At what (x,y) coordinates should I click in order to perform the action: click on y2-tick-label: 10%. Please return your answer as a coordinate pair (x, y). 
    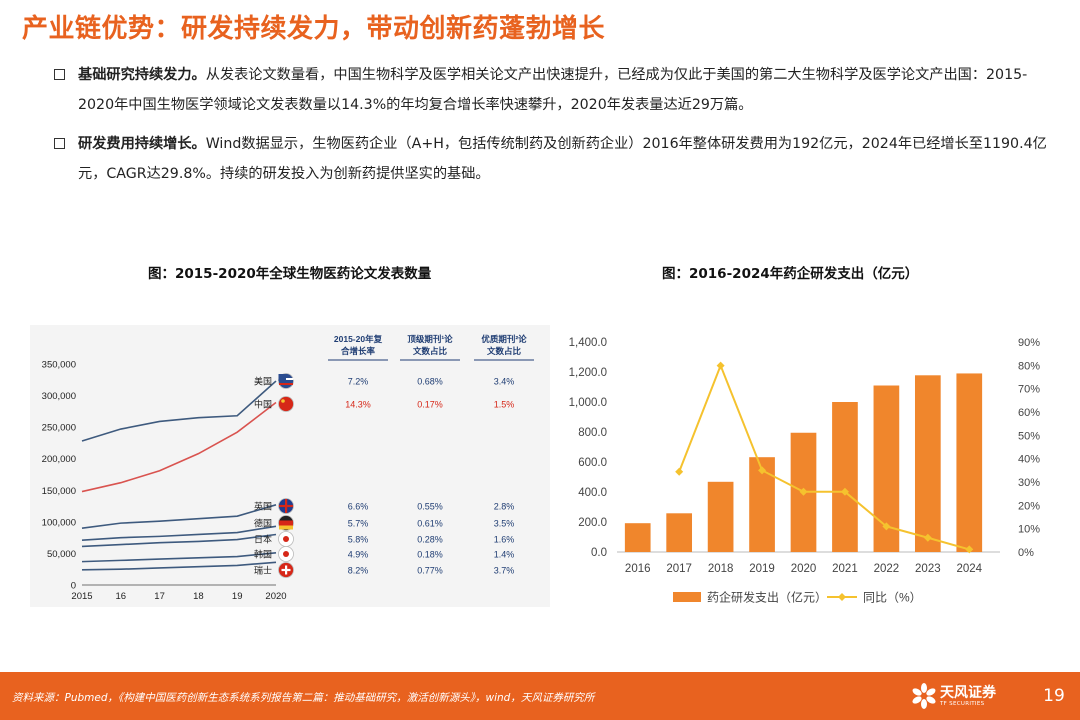
    Looking at the image, I should click on (1029, 530).